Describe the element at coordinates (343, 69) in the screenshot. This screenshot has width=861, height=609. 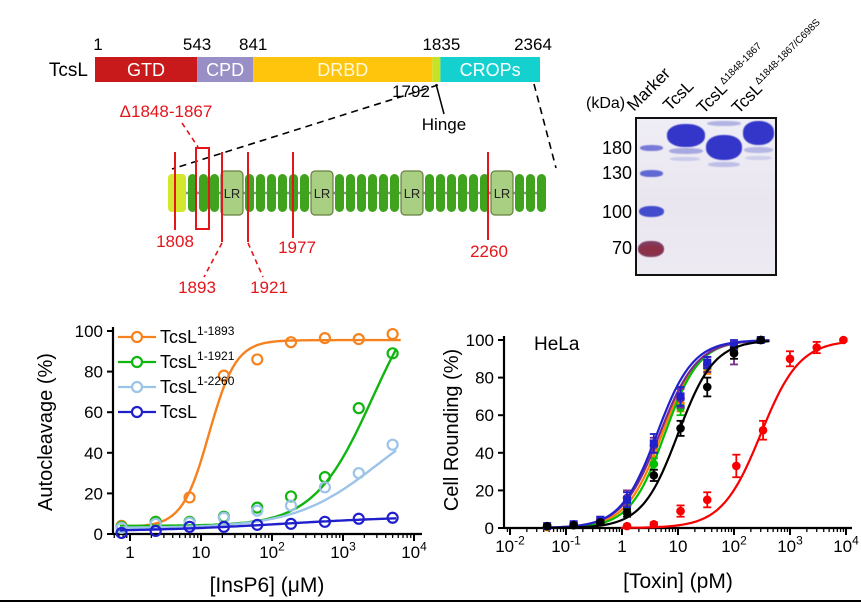
I see `domain-DRBD` at that location.